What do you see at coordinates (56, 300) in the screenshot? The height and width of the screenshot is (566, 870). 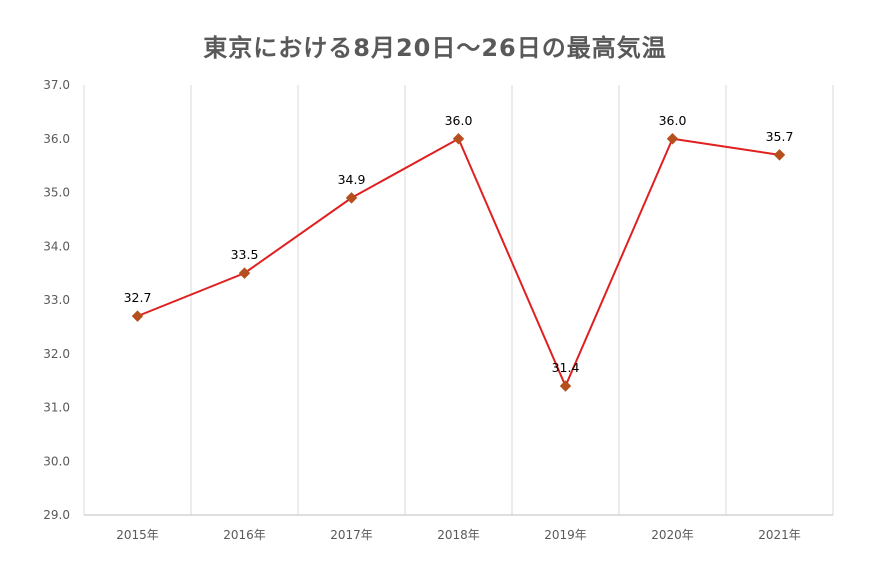 I see `y-tick-label: 33.0` at bounding box center [56, 300].